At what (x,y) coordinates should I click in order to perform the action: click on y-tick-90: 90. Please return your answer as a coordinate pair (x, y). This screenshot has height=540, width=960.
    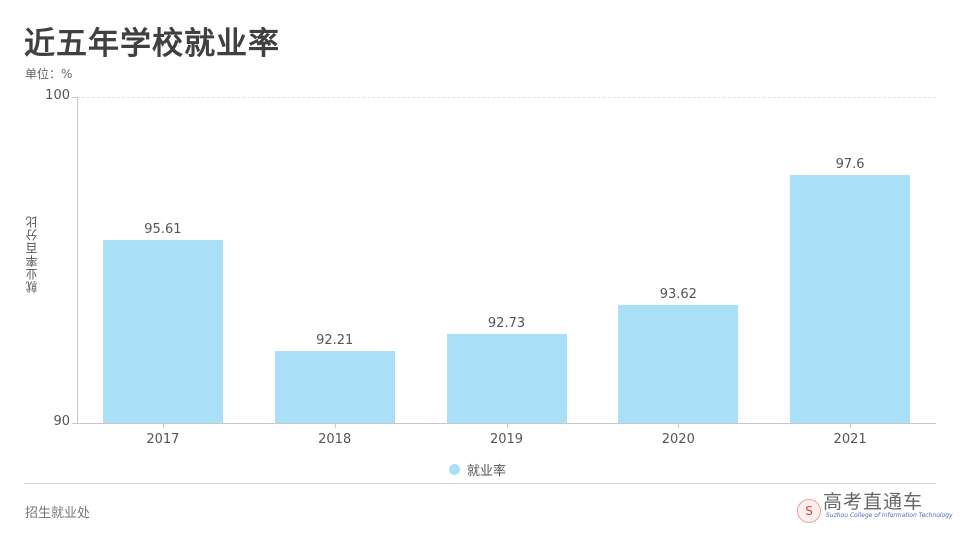
    Looking at the image, I should click on (61, 421).